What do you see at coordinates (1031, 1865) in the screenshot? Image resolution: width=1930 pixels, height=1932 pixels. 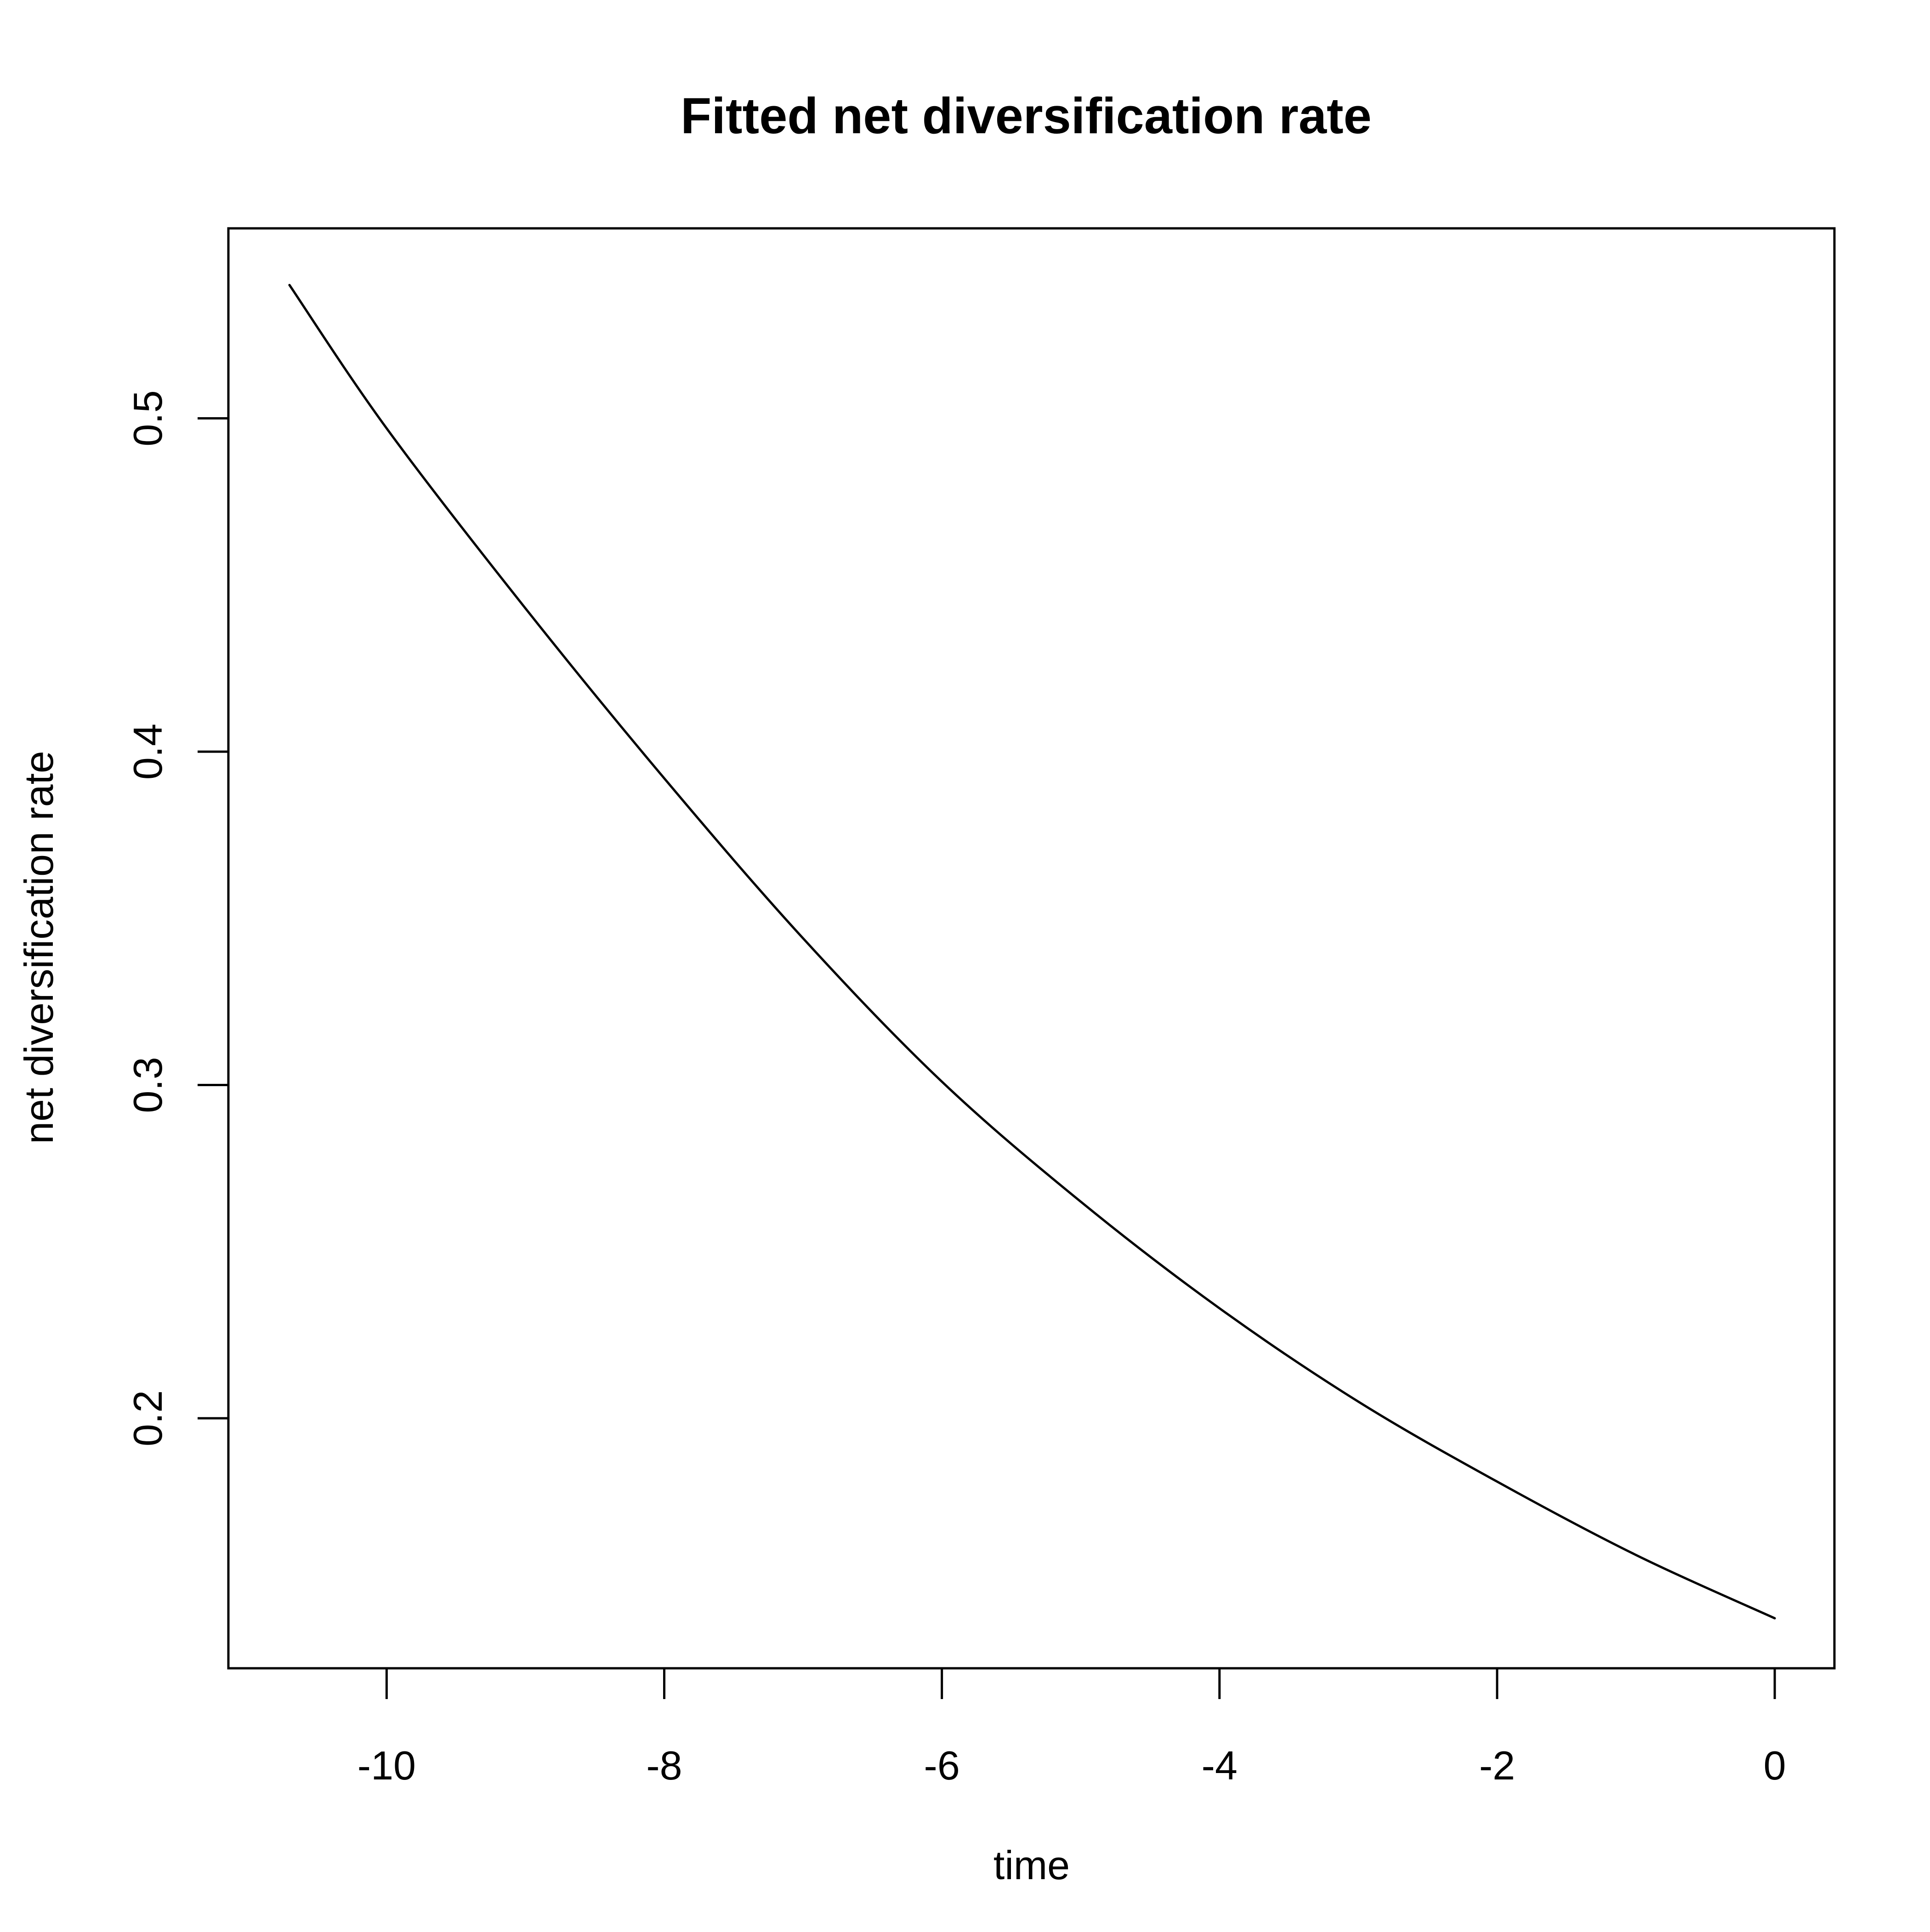 I see `x-axis-title: time` at bounding box center [1031, 1865].